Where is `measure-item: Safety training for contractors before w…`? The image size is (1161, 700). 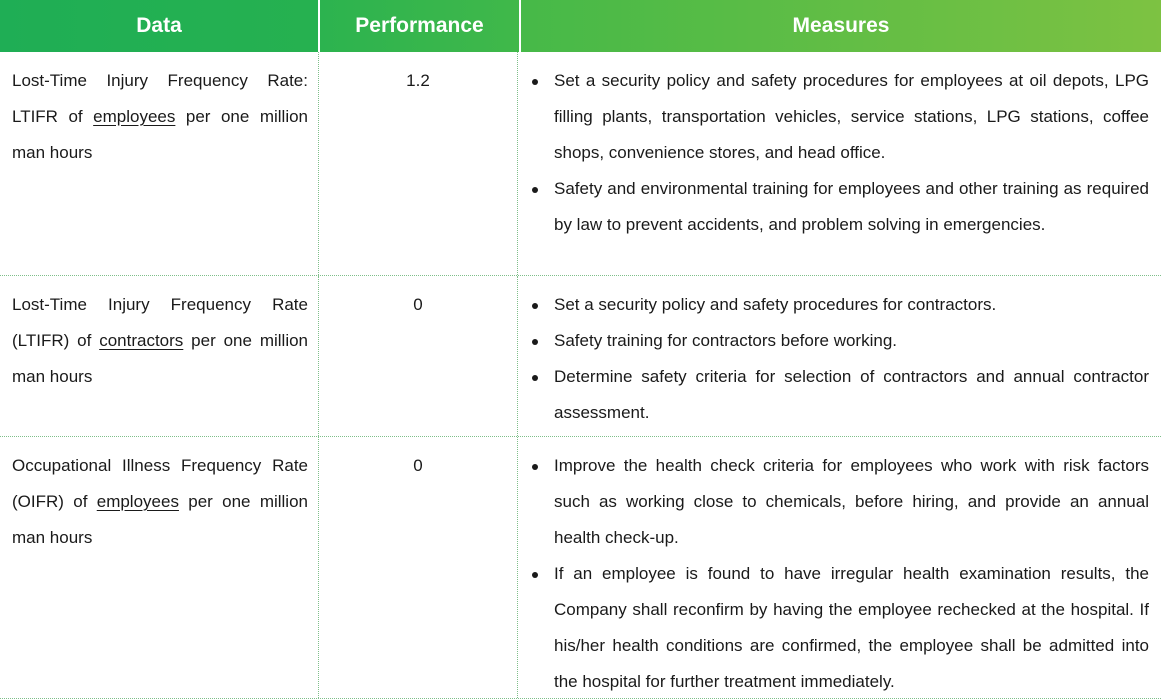
measure-item: Safety training for contractors before w… is located at coordinates (838, 341).